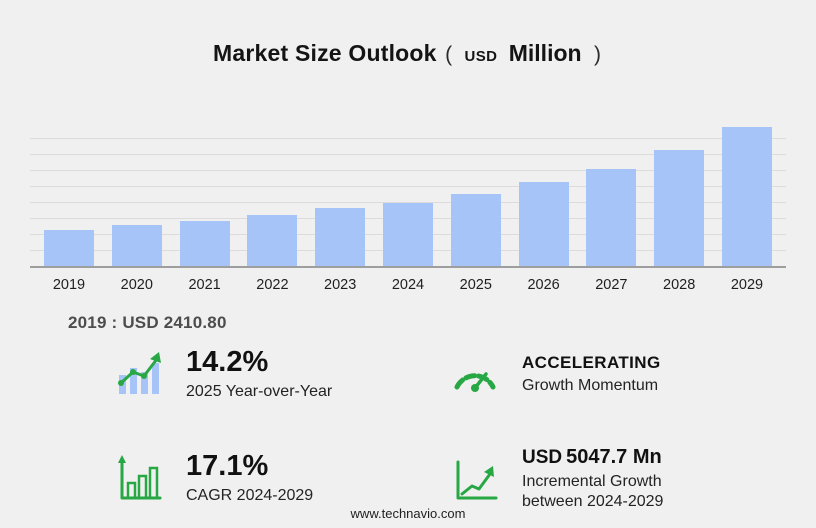  I want to click on bar-2027, so click(611, 217).